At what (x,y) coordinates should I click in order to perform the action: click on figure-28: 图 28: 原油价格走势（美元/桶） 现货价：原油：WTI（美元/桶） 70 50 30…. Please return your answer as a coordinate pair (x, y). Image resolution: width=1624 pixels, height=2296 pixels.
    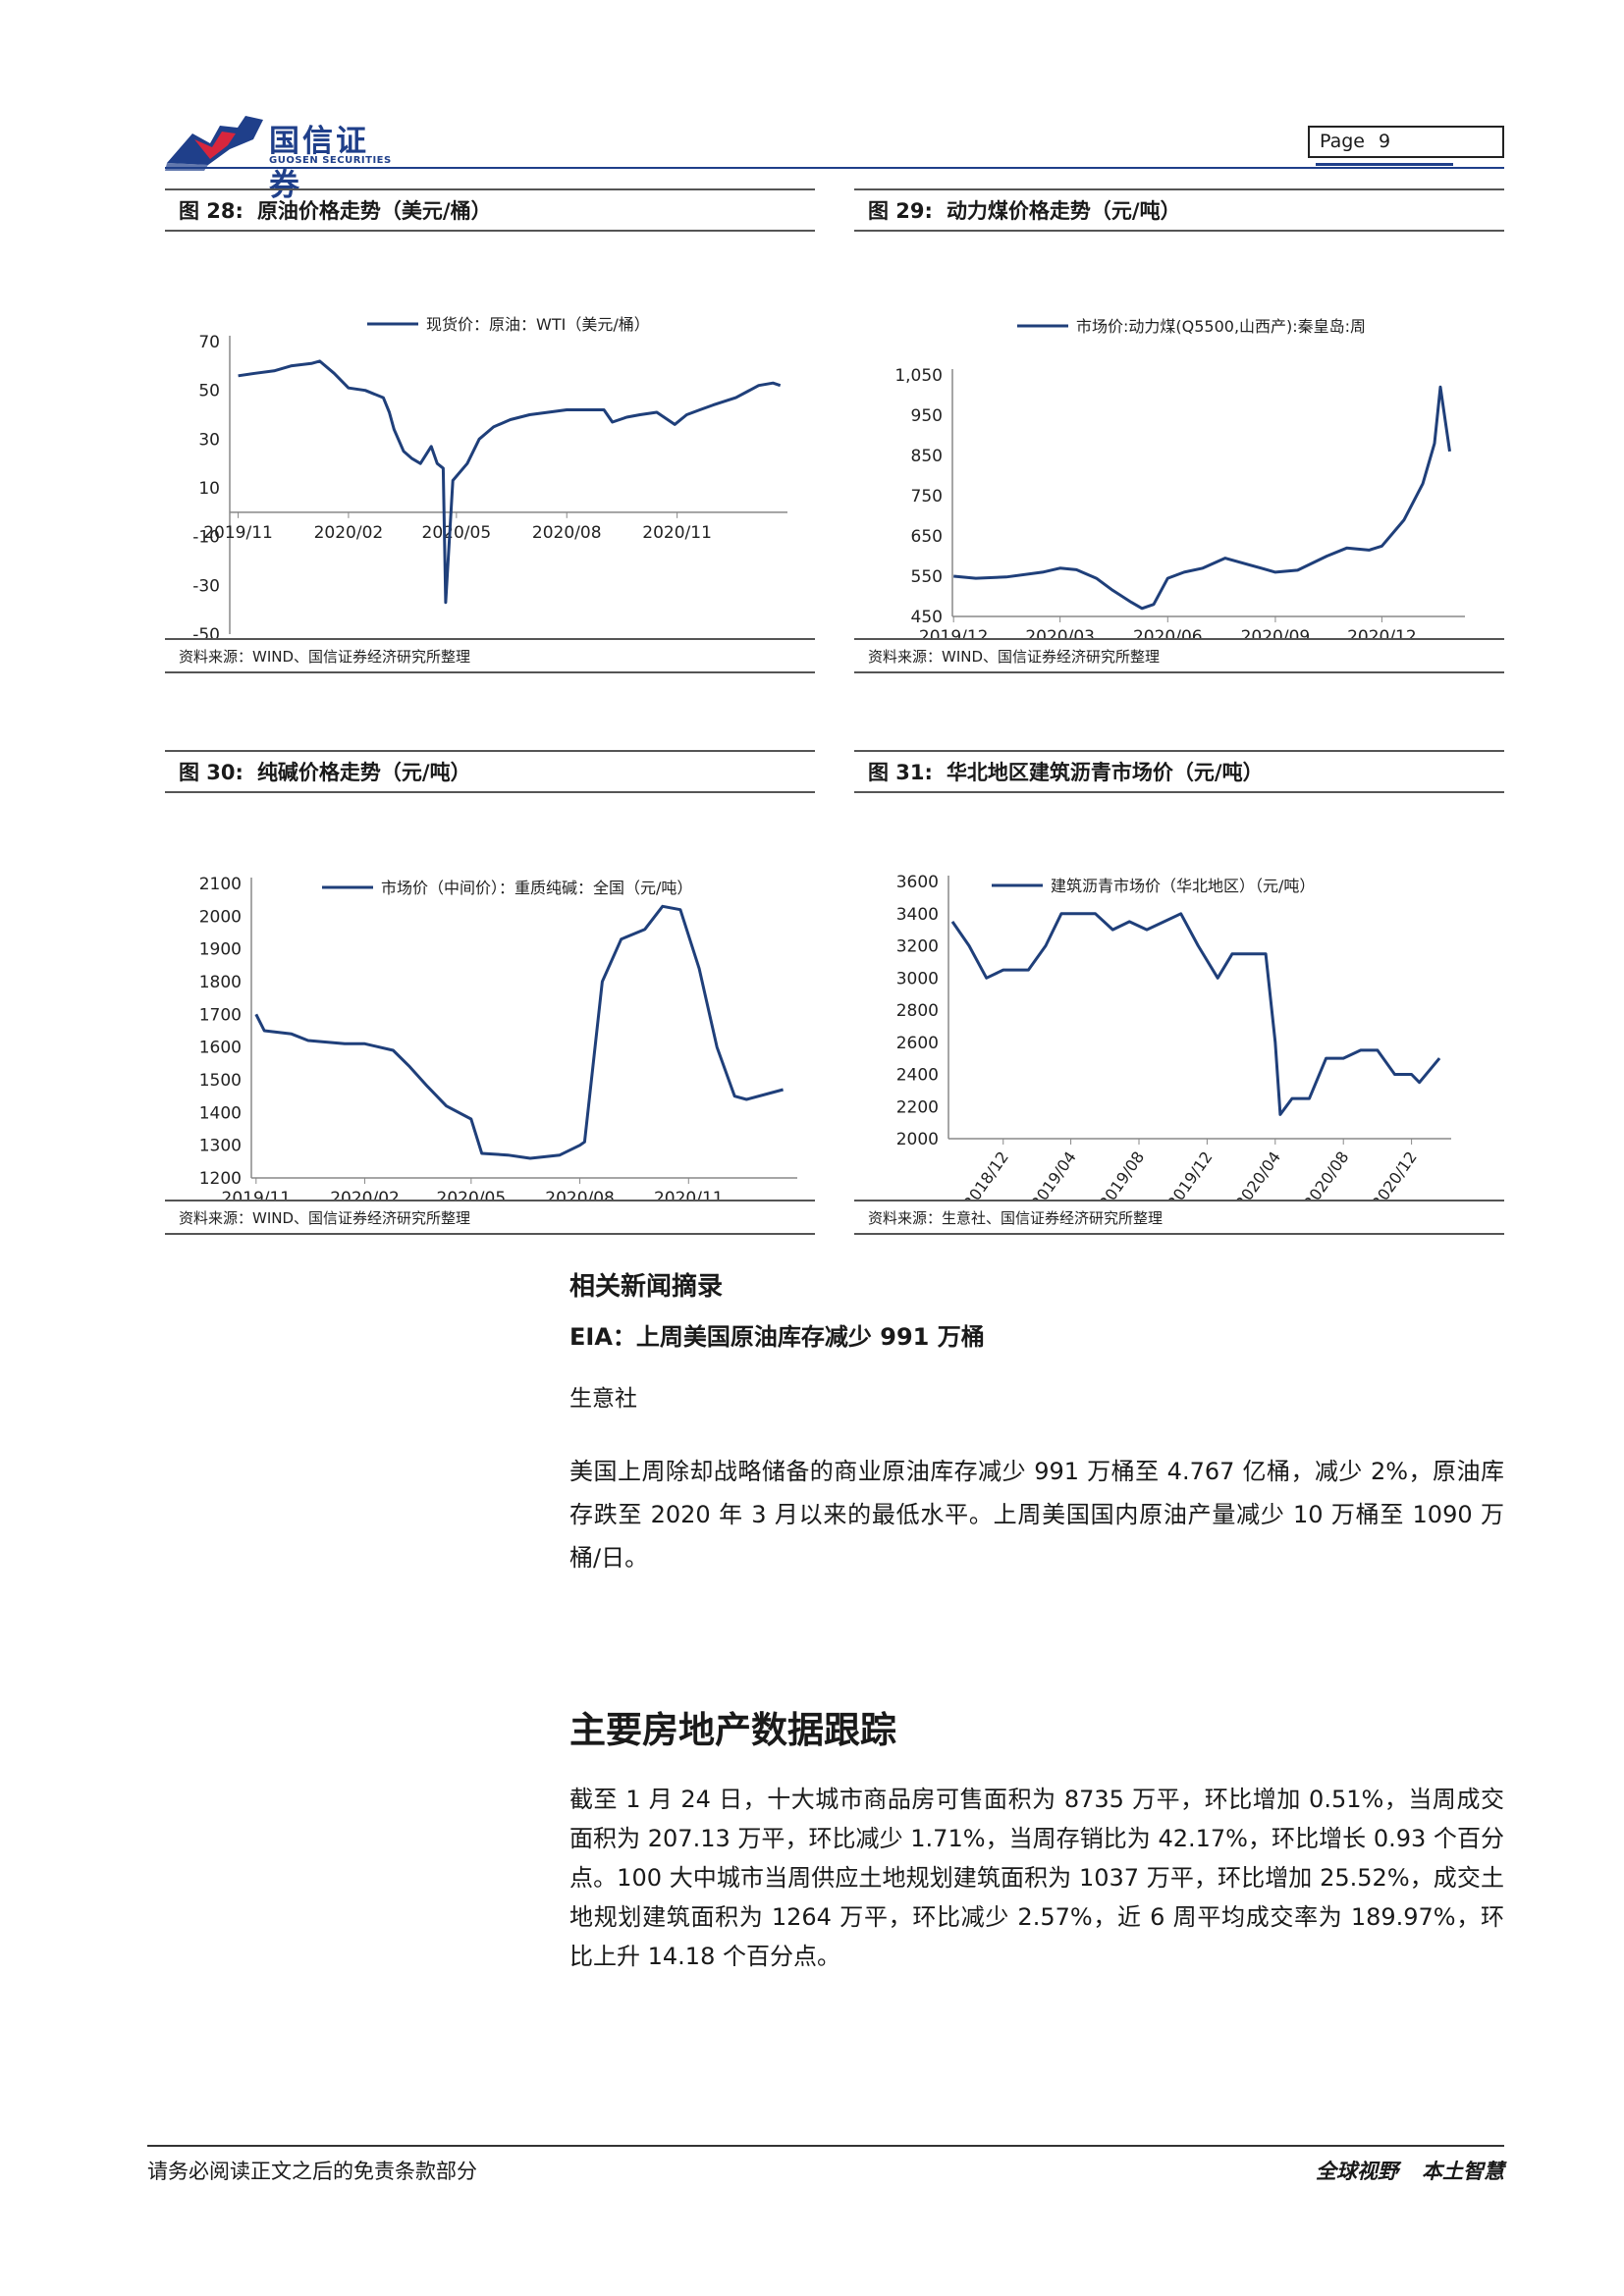
    Looking at the image, I should click on (490, 431).